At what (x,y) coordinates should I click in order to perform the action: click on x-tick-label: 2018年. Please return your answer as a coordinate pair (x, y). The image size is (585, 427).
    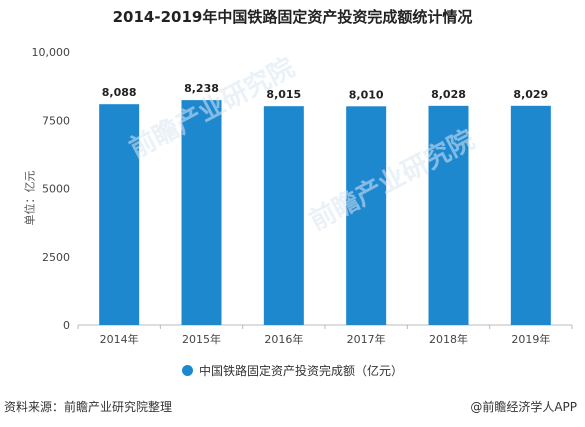
    Looking at the image, I should click on (448, 339).